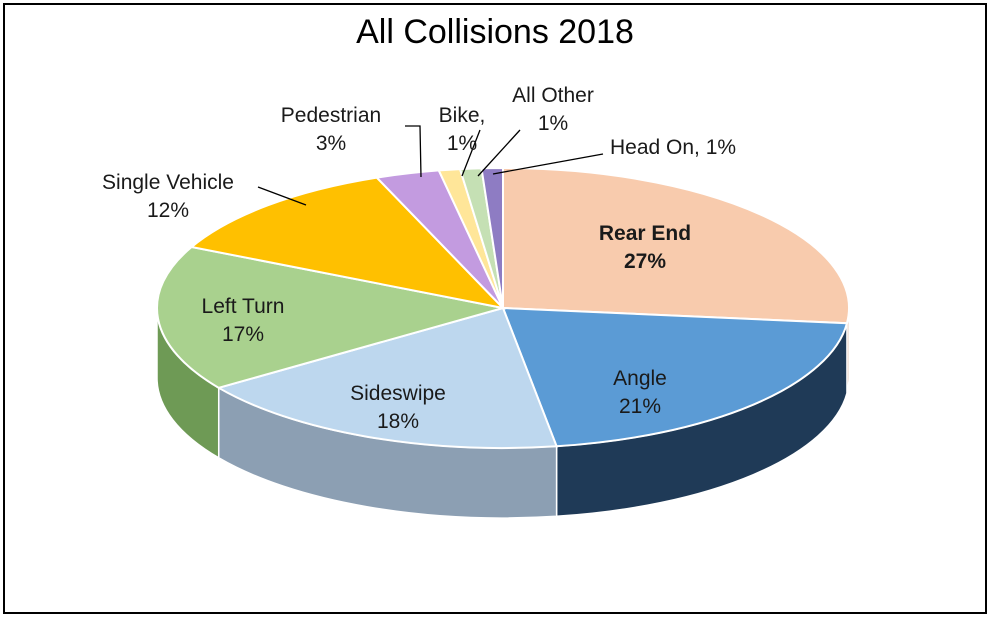 This screenshot has width=994, height=621. I want to click on slice-label-bike: Bike, 1%, so click(462, 129).